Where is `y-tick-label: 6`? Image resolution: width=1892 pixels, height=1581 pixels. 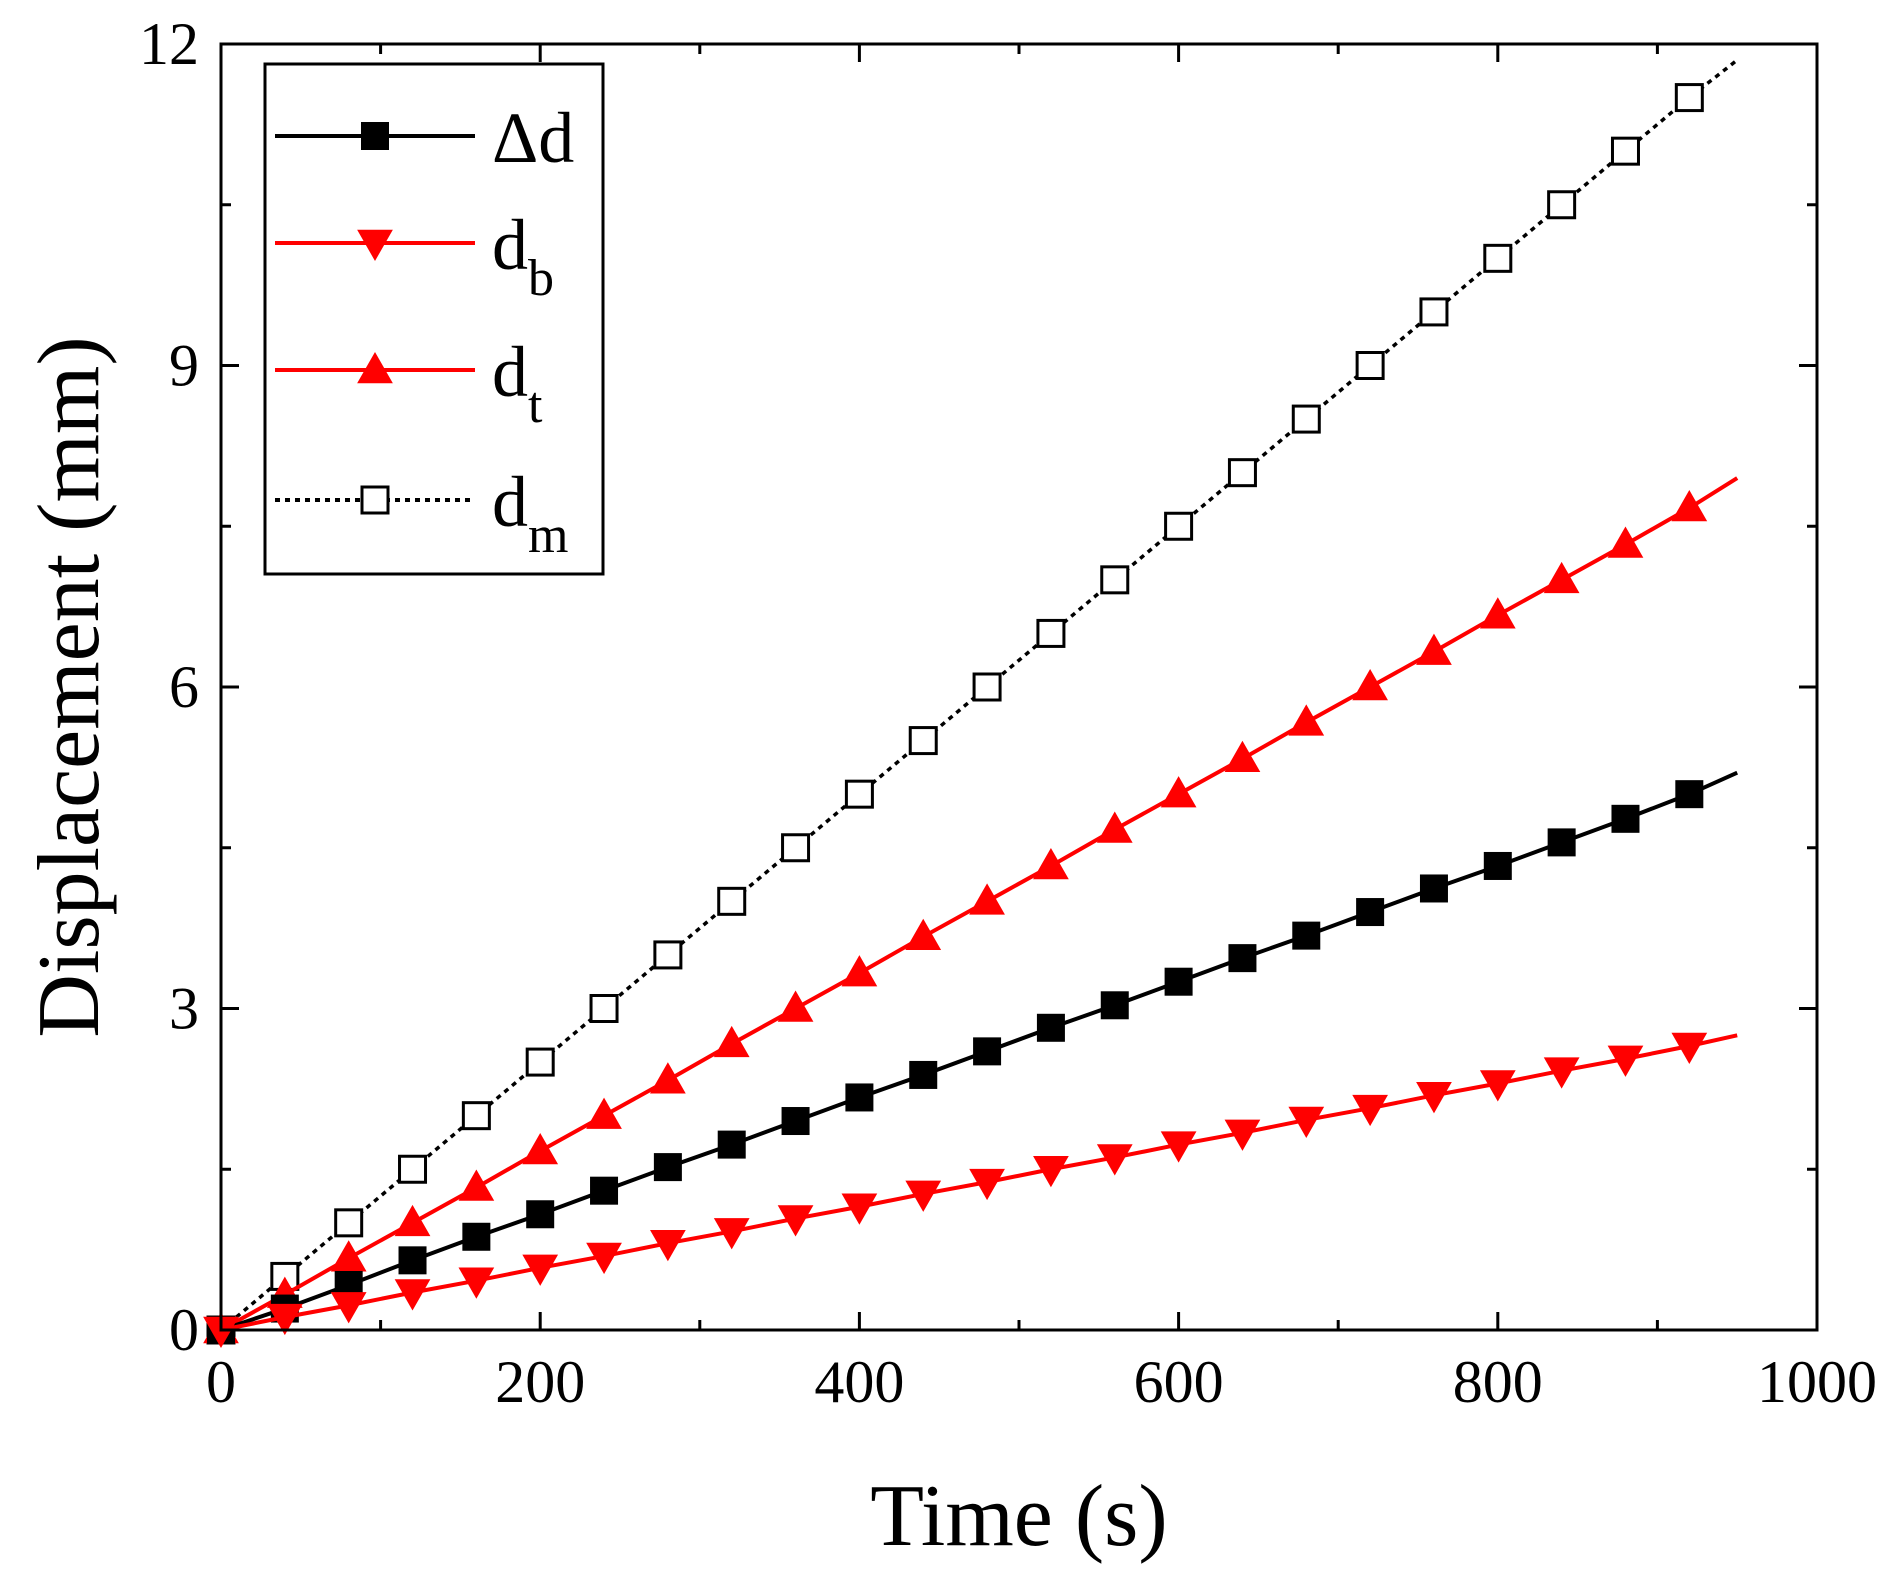 y-tick-label: 6 is located at coordinates (184, 687).